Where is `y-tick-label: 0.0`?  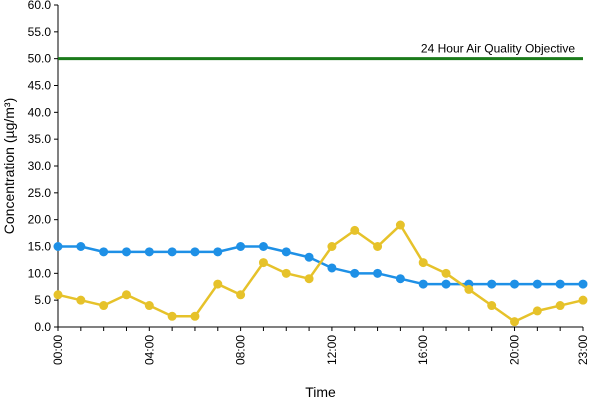 y-tick-label: 0.0 is located at coordinates (42, 327).